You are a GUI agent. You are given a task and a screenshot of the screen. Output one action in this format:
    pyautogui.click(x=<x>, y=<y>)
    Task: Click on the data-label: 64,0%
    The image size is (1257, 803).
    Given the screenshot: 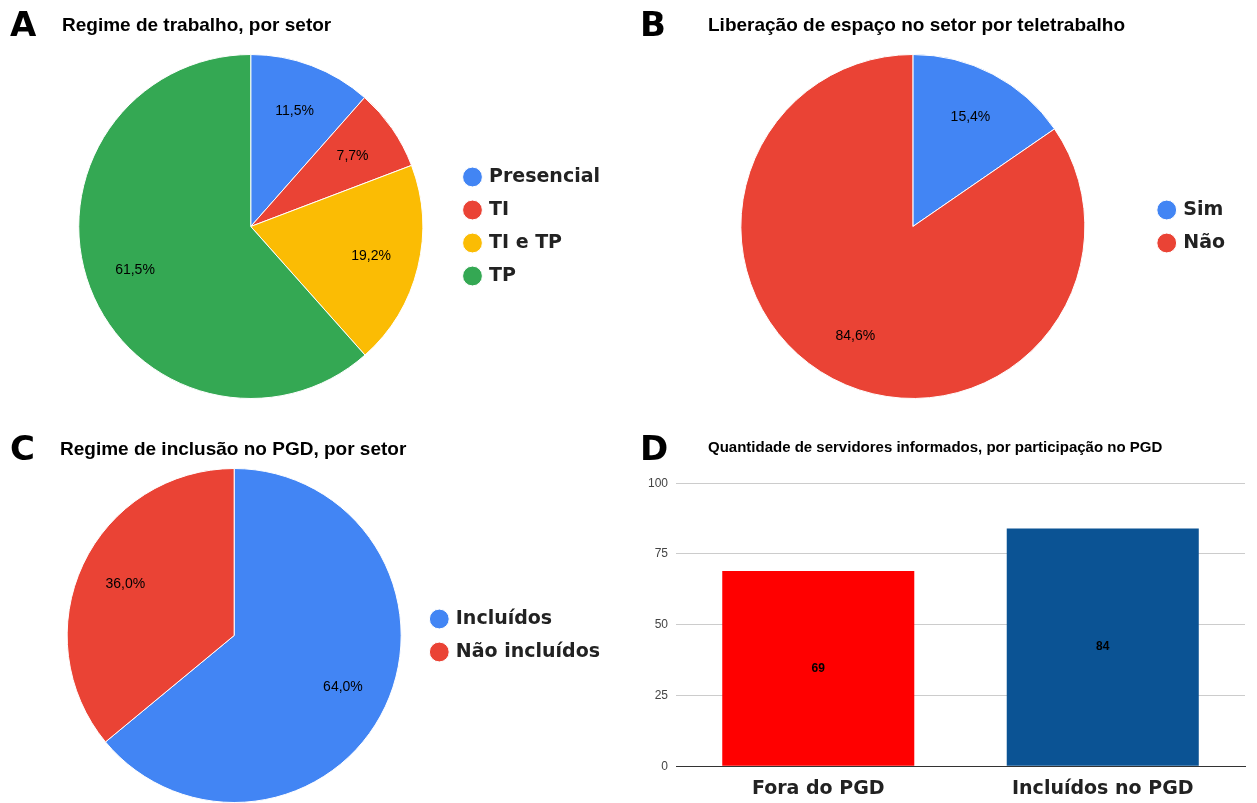 What is the action you would take?
    pyautogui.click(x=343, y=685)
    